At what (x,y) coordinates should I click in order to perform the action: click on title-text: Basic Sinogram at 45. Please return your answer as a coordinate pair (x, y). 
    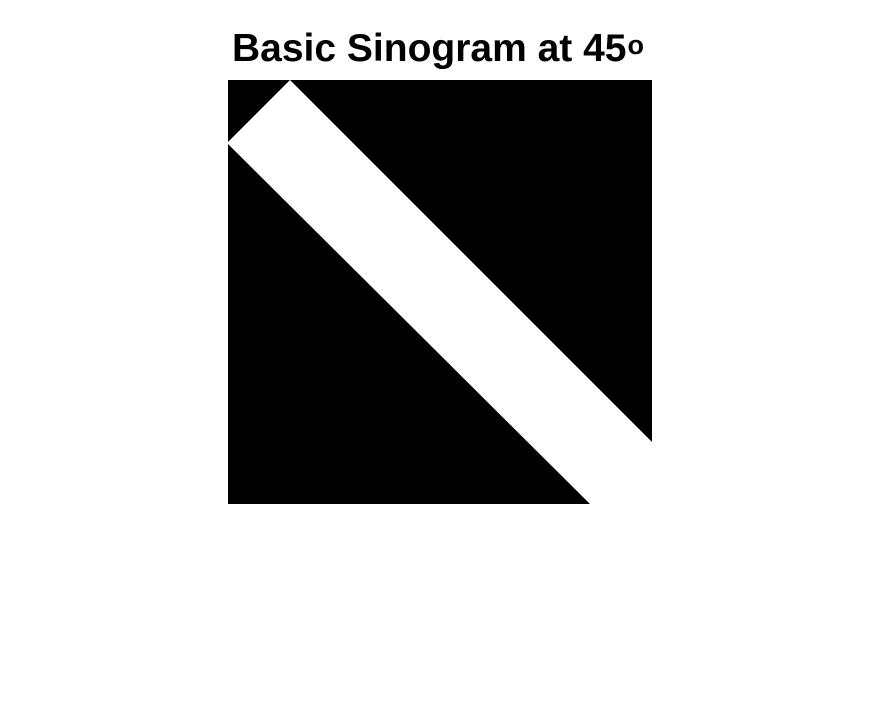
    Looking at the image, I should click on (429, 48).